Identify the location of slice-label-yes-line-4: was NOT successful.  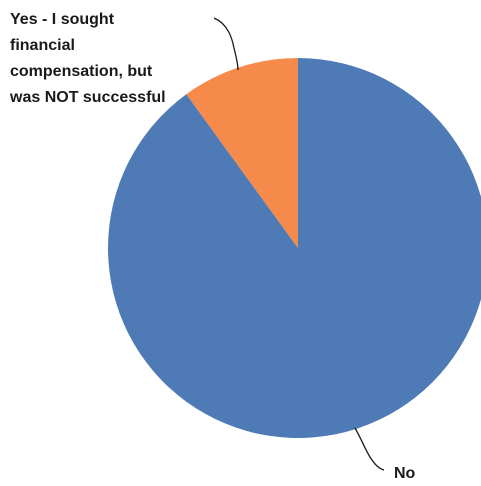
(87, 97).